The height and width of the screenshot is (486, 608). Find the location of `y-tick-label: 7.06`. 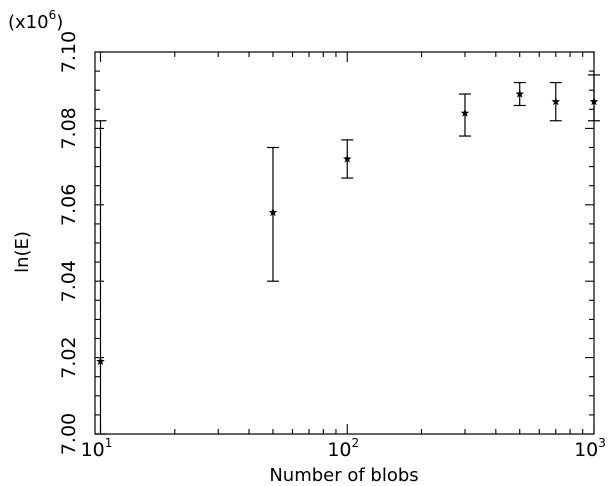

y-tick-label: 7.06 is located at coordinates (69, 205).